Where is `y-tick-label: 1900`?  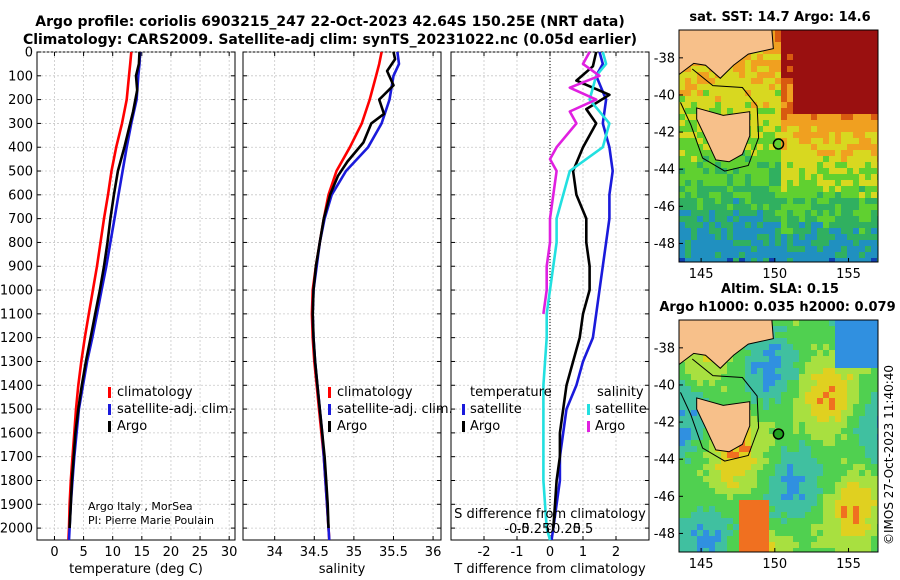
y-tick-label: 1900 is located at coordinates (16, 505).